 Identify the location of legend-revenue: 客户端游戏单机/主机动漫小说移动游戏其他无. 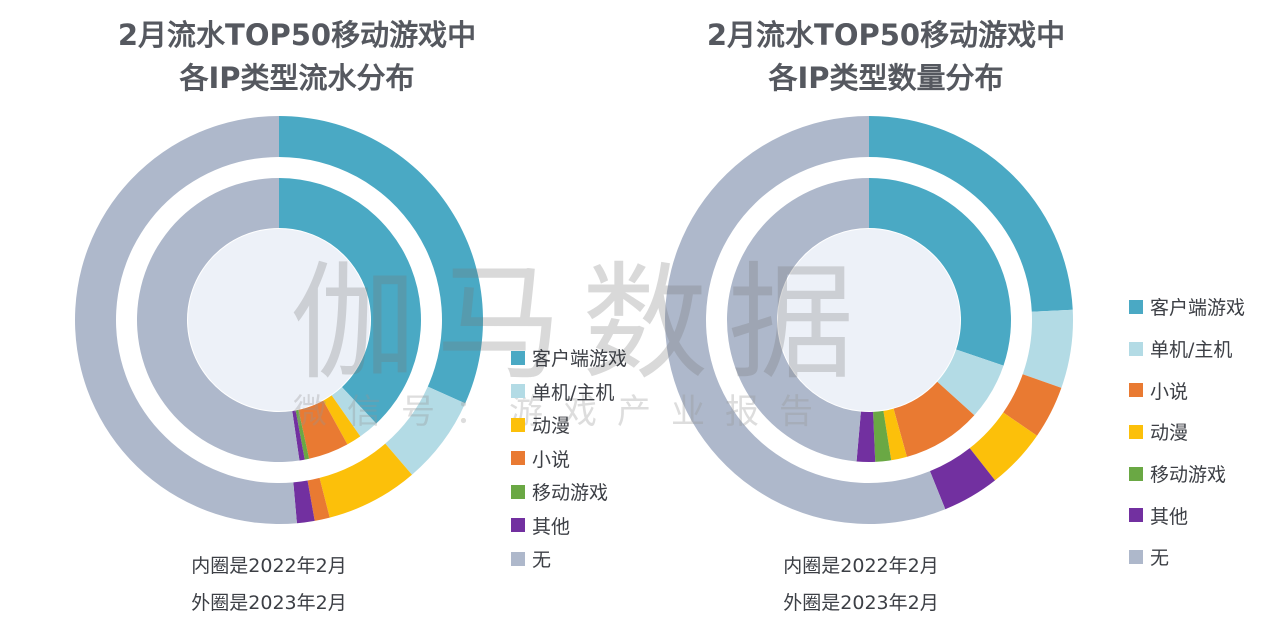
(569, 458).